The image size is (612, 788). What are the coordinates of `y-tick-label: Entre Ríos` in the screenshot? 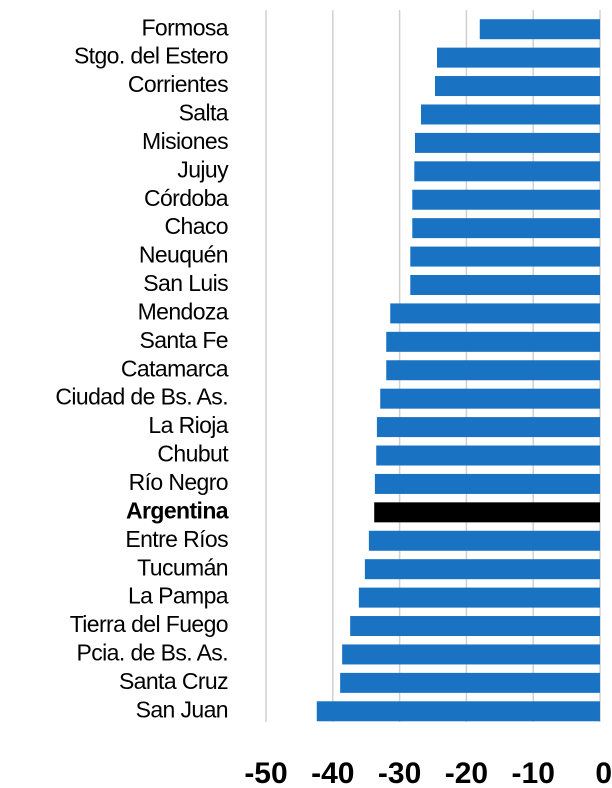 It's located at (176, 539).